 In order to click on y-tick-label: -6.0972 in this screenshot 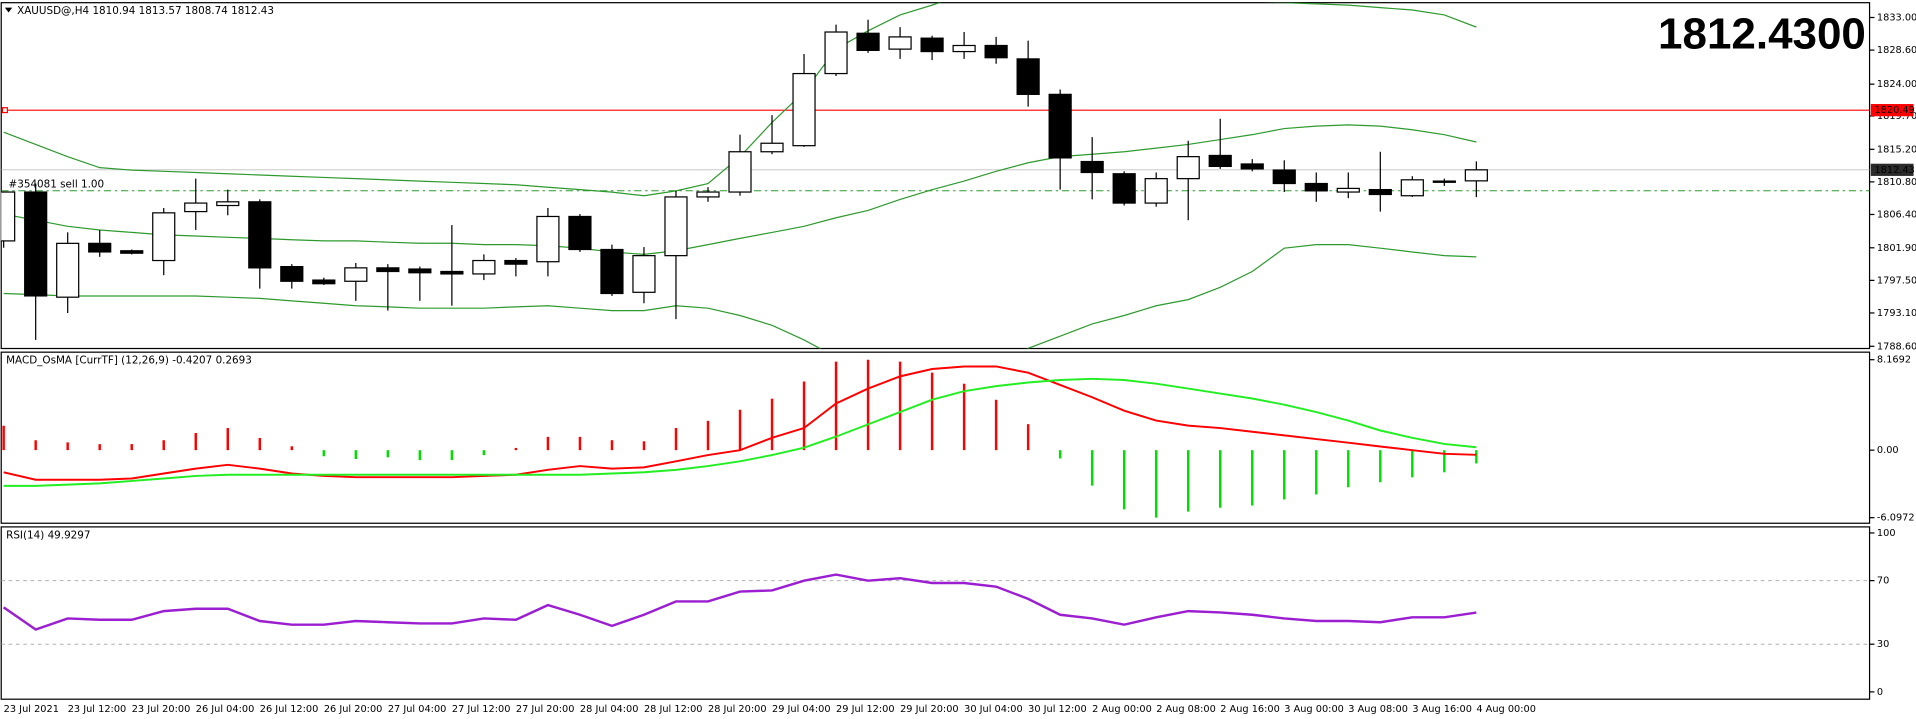, I will do `click(1896, 518)`.